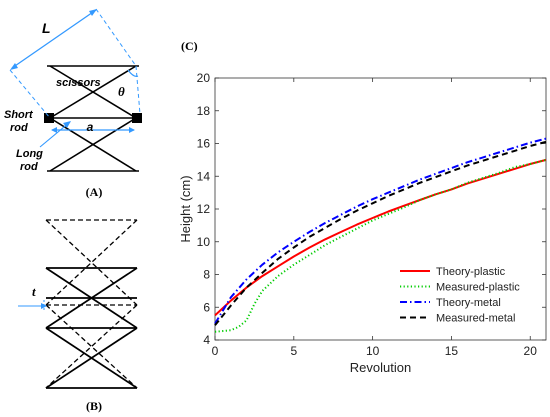 This screenshot has width=550, height=417. Describe the element at coordinates (204, 176) in the screenshot. I see `y-tick-label: 14` at that location.